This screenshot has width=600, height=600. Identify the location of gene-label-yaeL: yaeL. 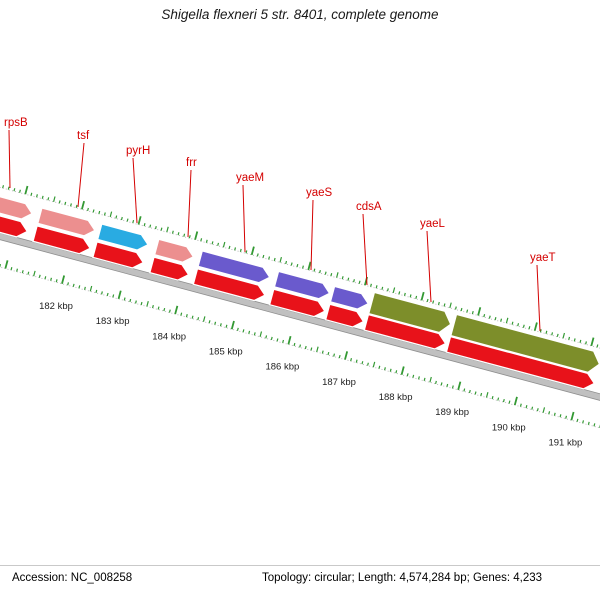
(433, 224).